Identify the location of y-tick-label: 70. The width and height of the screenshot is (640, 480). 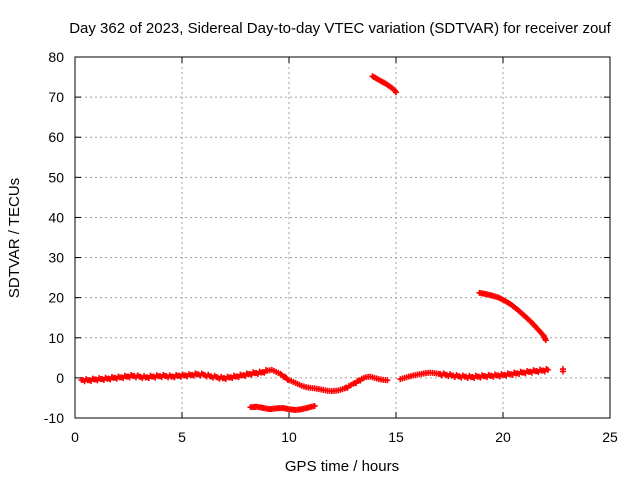
(56, 97).